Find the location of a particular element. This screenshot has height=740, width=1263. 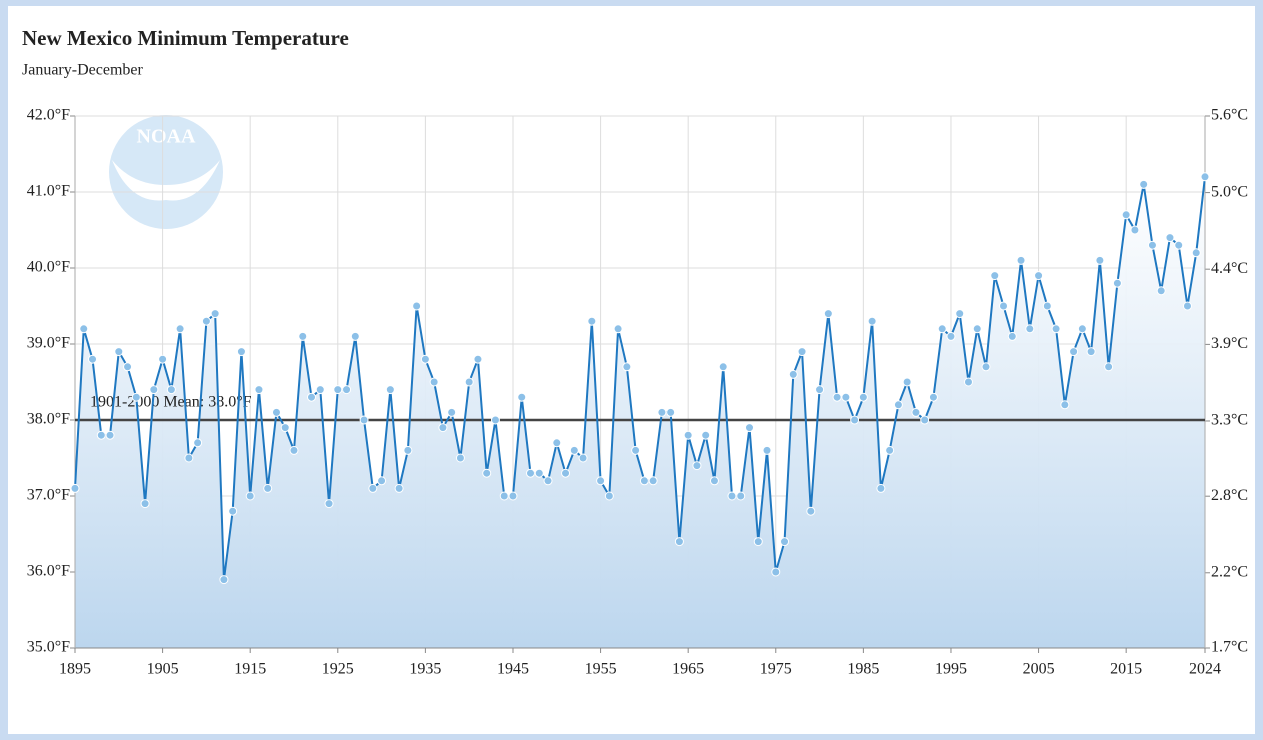

y2-tick-label: 3.3°C is located at coordinates (1229, 420).